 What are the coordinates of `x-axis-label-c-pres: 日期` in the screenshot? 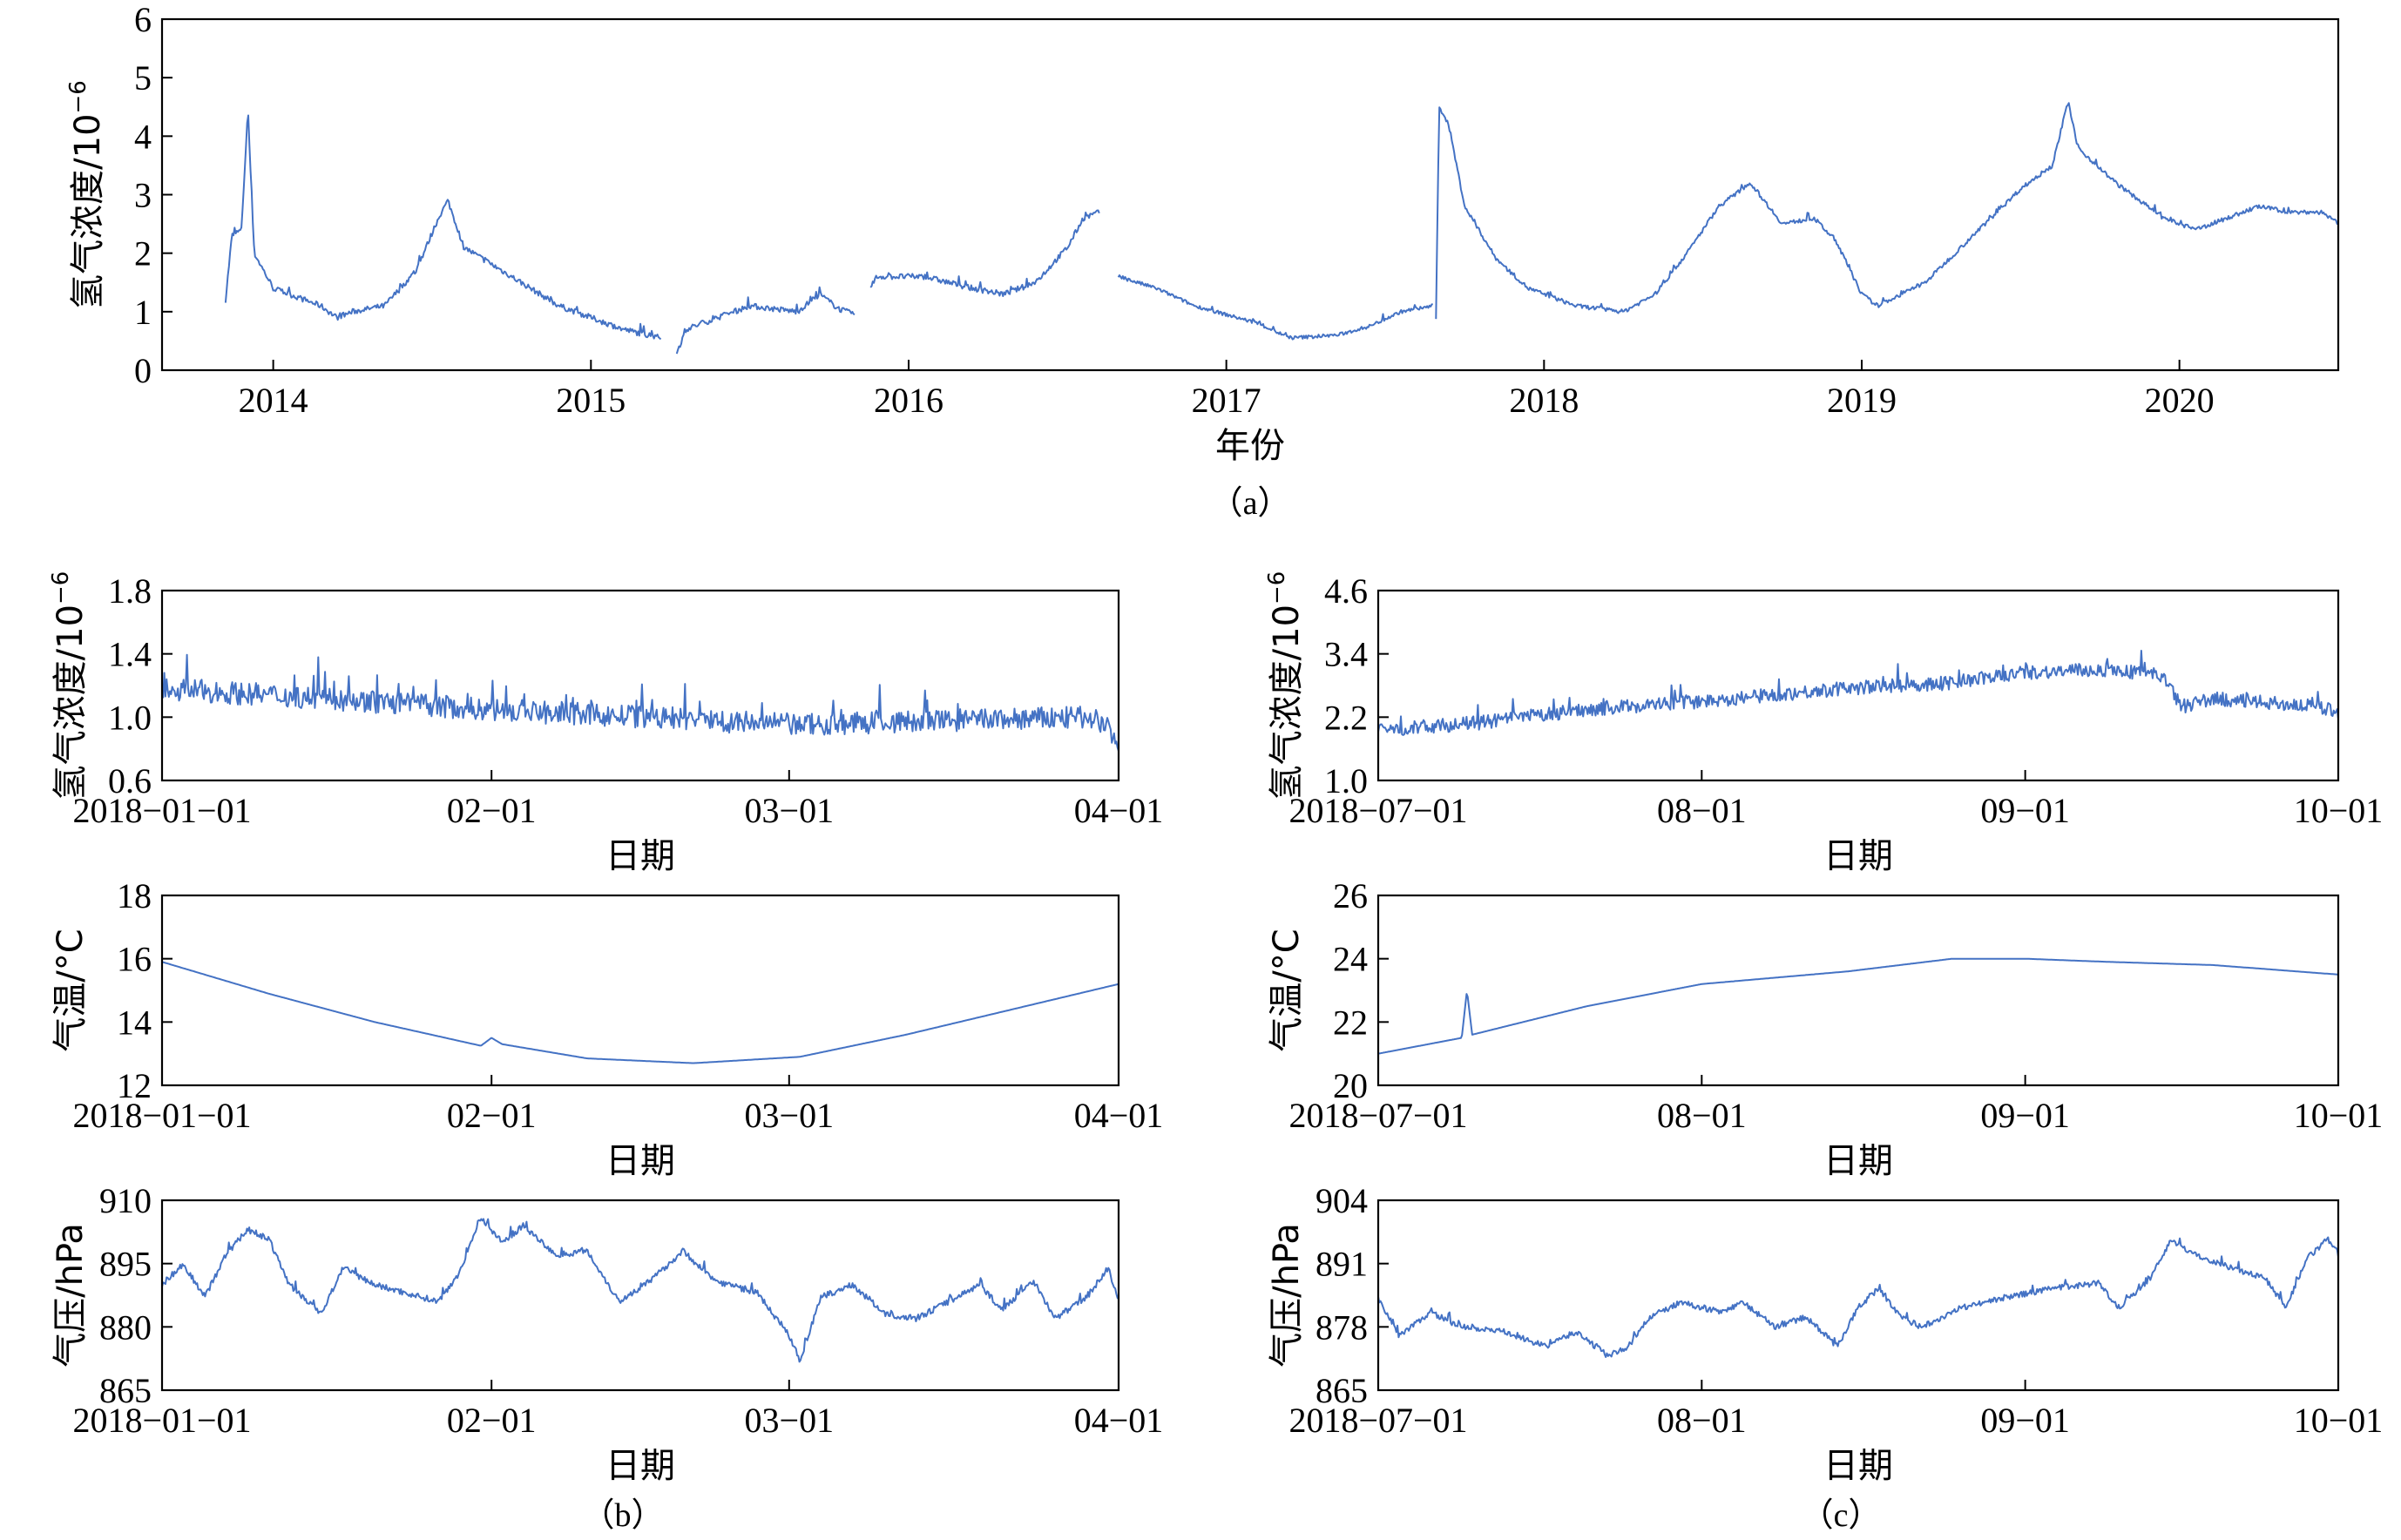 It's located at (1858, 1466).